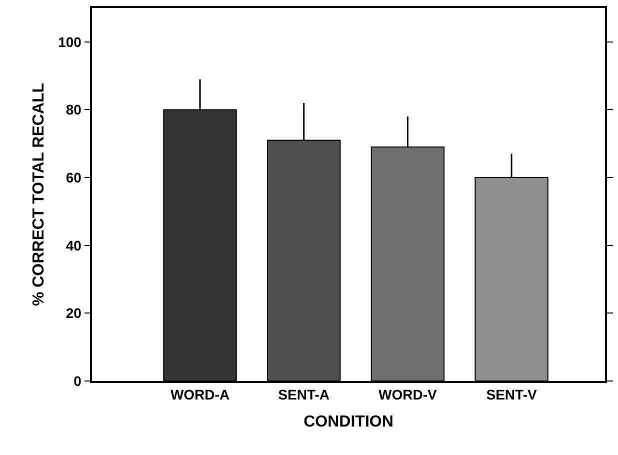 The width and height of the screenshot is (618, 455). What do you see at coordinates (74, 110) in the screenshot?
I see `y-tick-label: 80` at bounding box center [74, 110].